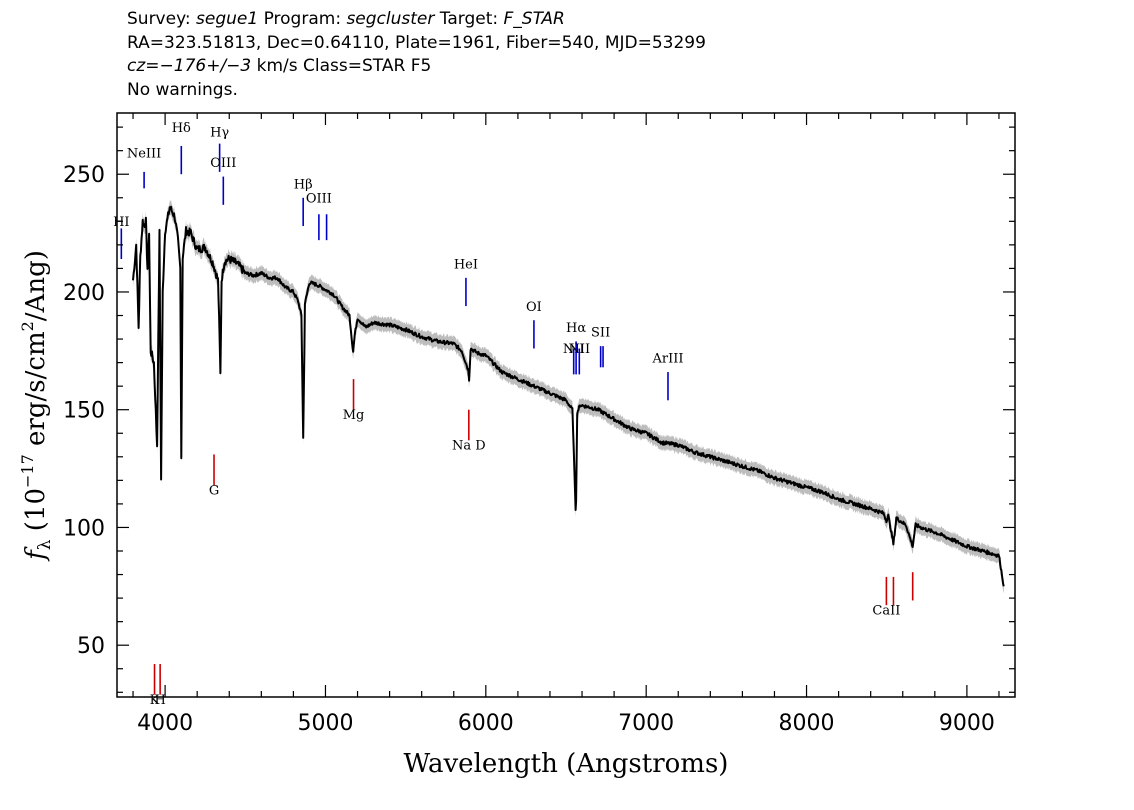 This screenshot has width=1134, height=810. Describe the element at coordinates (84, 411) in the screenshot. I see `y-tick-label: 150` at that location.